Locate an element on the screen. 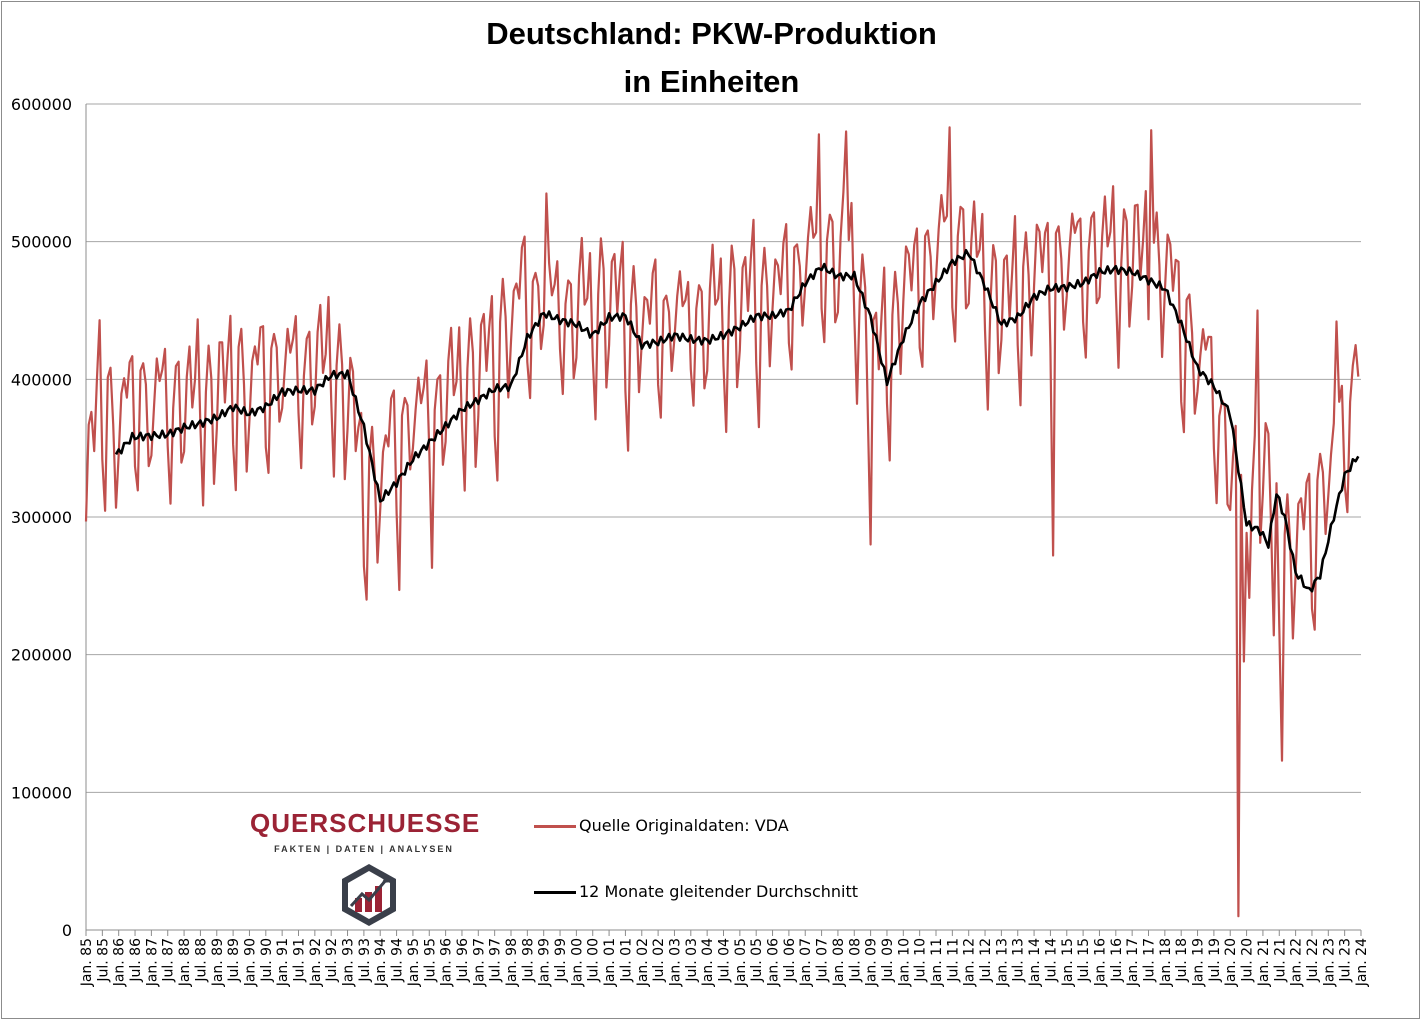 The width and height of the screenshot is (1423, 1022). x-tick-label: Jan. 05 is located at coordinates (741, 962).